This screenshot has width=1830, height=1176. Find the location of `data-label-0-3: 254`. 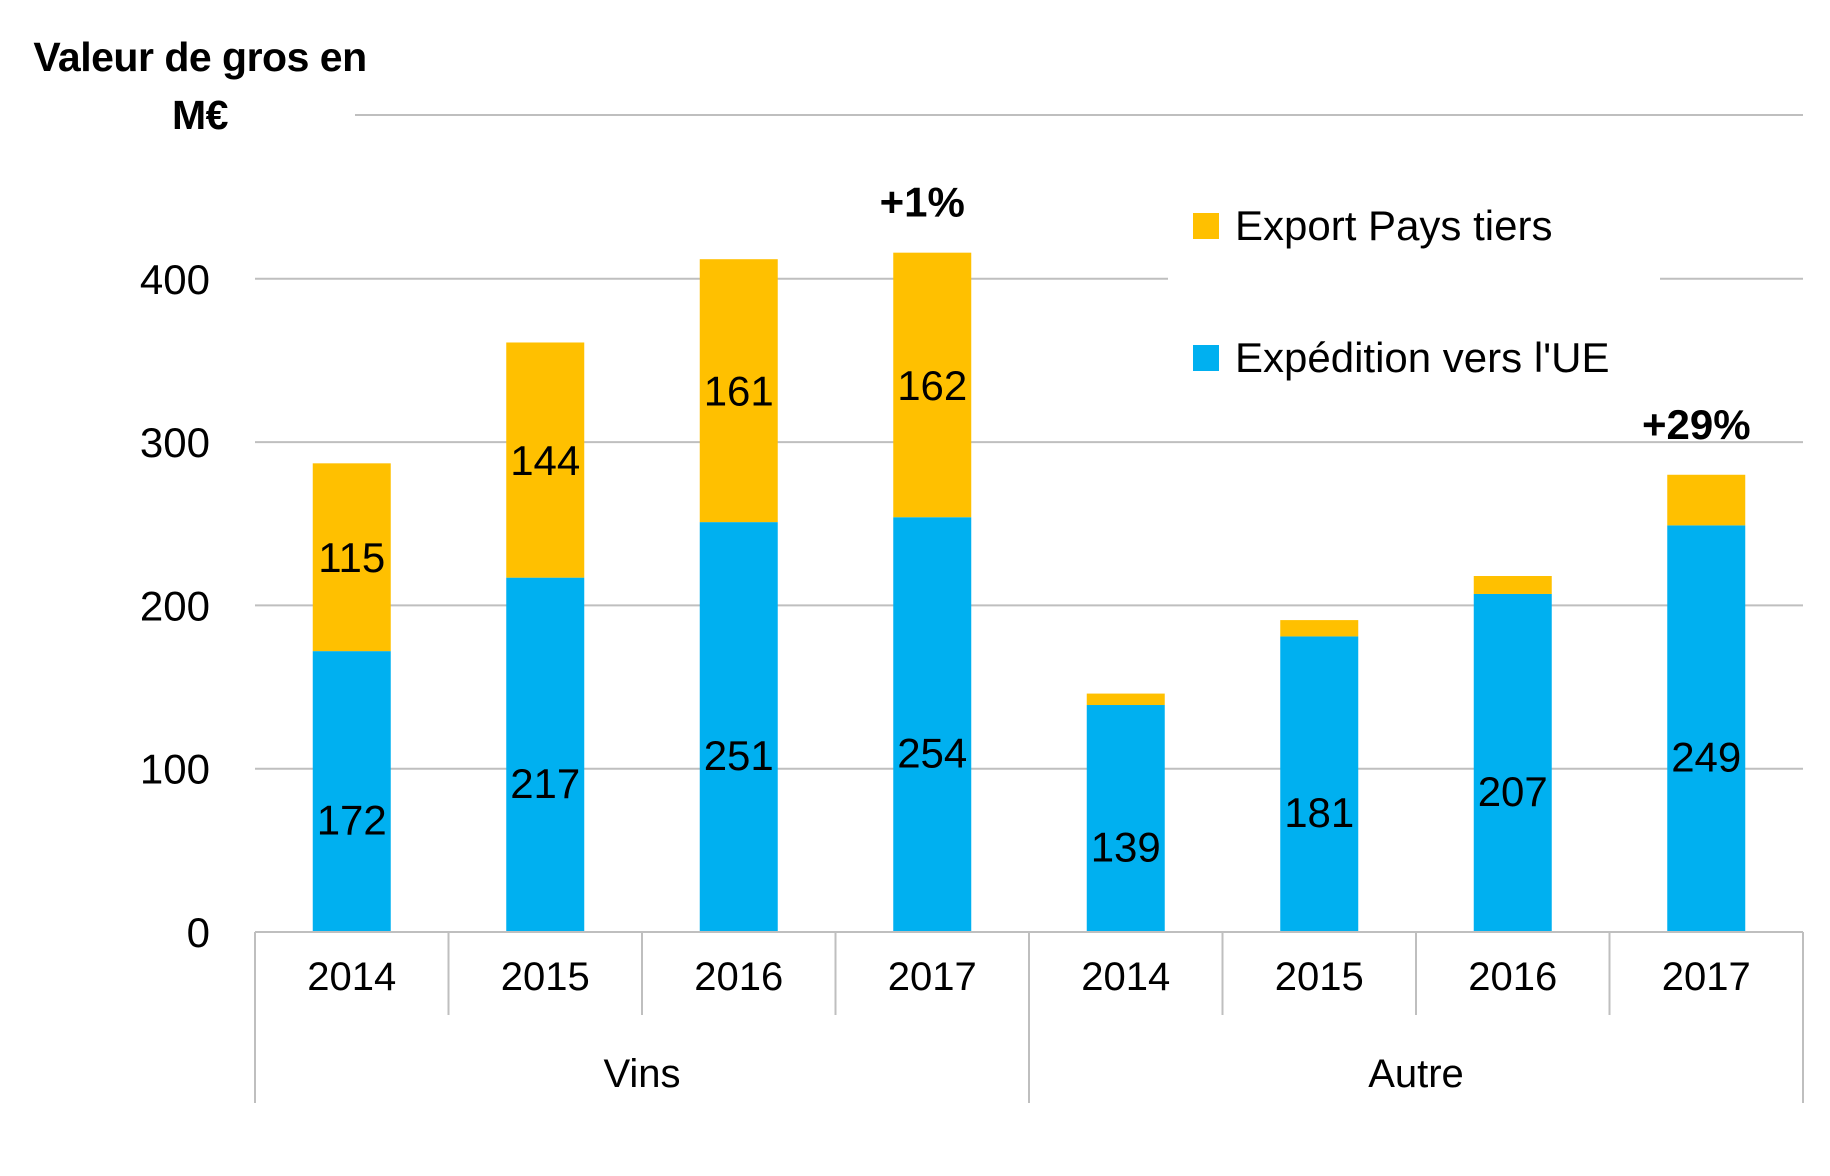

data-label-0-3: 254 is located at coordinates (932, 753).